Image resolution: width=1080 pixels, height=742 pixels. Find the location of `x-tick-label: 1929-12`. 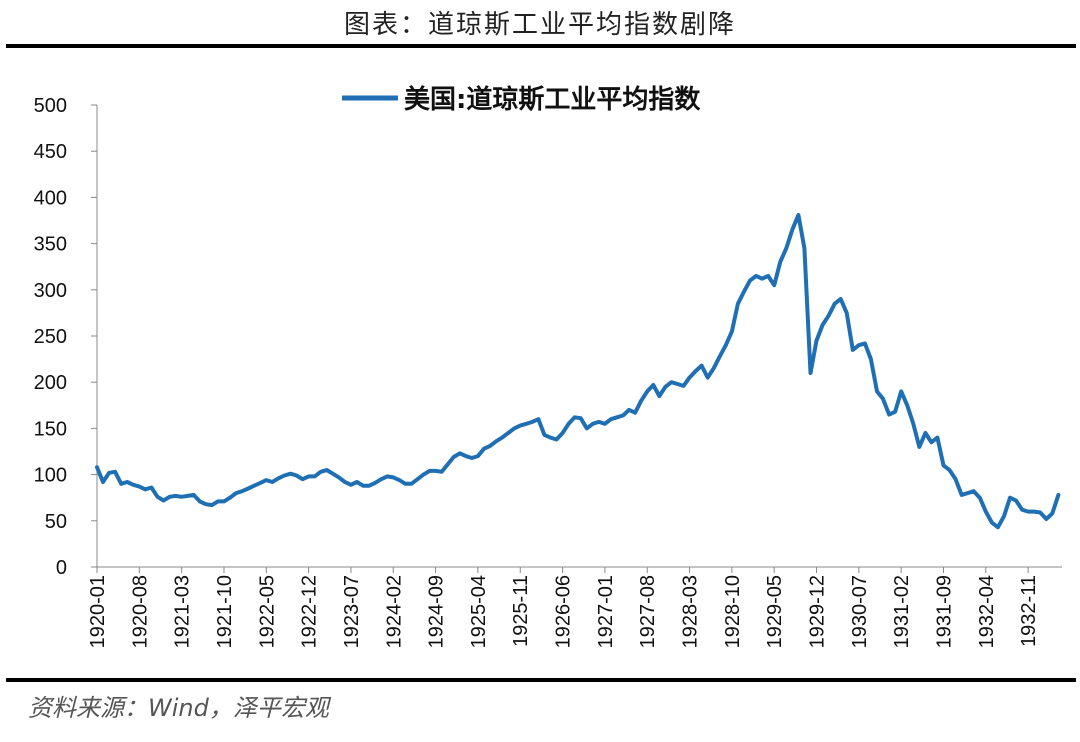

x-tick-label: 1929-12 is located at coordinates (818, 611).